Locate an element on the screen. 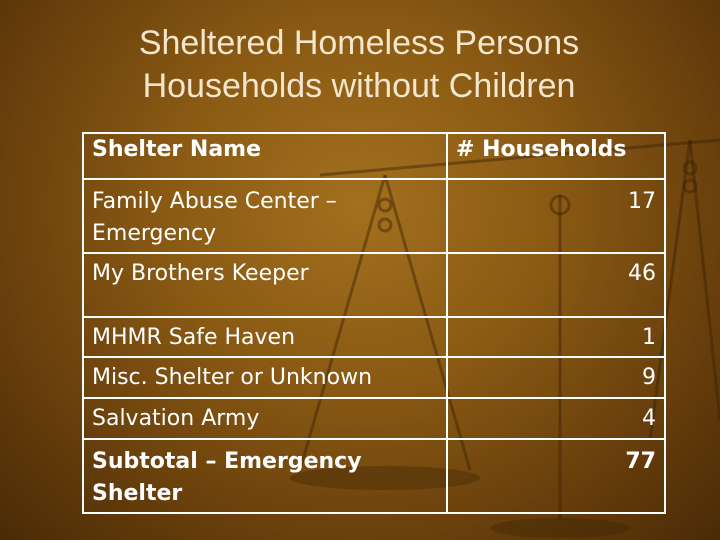 The height and width of the screenshot is (540, 720). table-row-subtotal: Subtotal – Emergency Shelter 77 is located at coordinates (374, 476).